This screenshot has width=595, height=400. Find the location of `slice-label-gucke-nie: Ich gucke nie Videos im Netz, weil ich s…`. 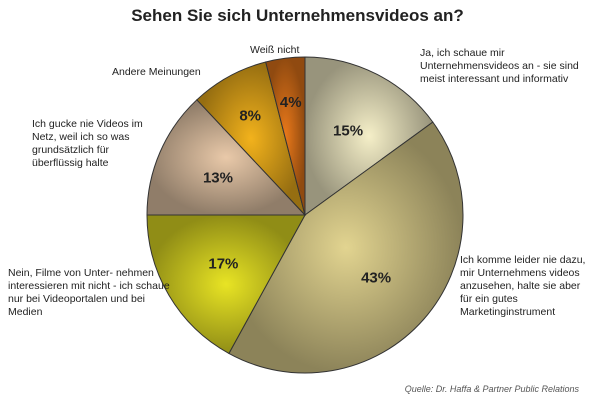

slice-label-gucke-nie: Ich gucke nie Videos im Netz, weil ich s… is located at coordinates (87, 143).